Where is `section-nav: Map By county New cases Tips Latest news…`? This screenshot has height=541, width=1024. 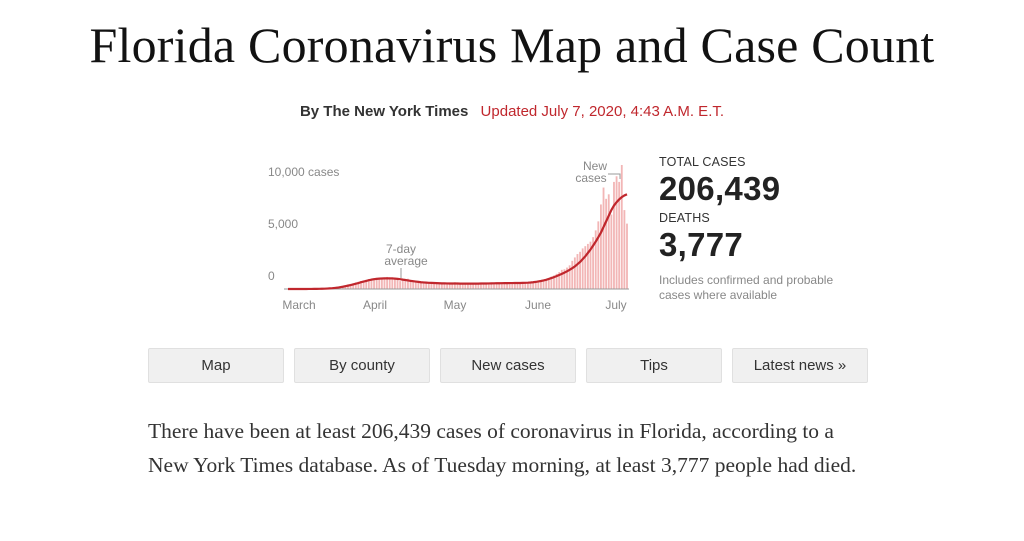 section-nav: Map By county New cases Tips Latest news… is located at coordinates (508, 366).